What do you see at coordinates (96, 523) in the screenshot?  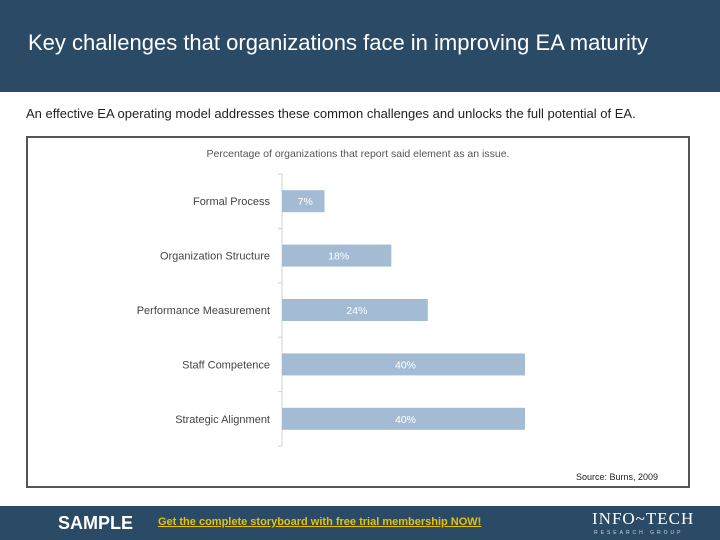 I see `sample-label: SAMPLE` at bounding box center [96, 523].